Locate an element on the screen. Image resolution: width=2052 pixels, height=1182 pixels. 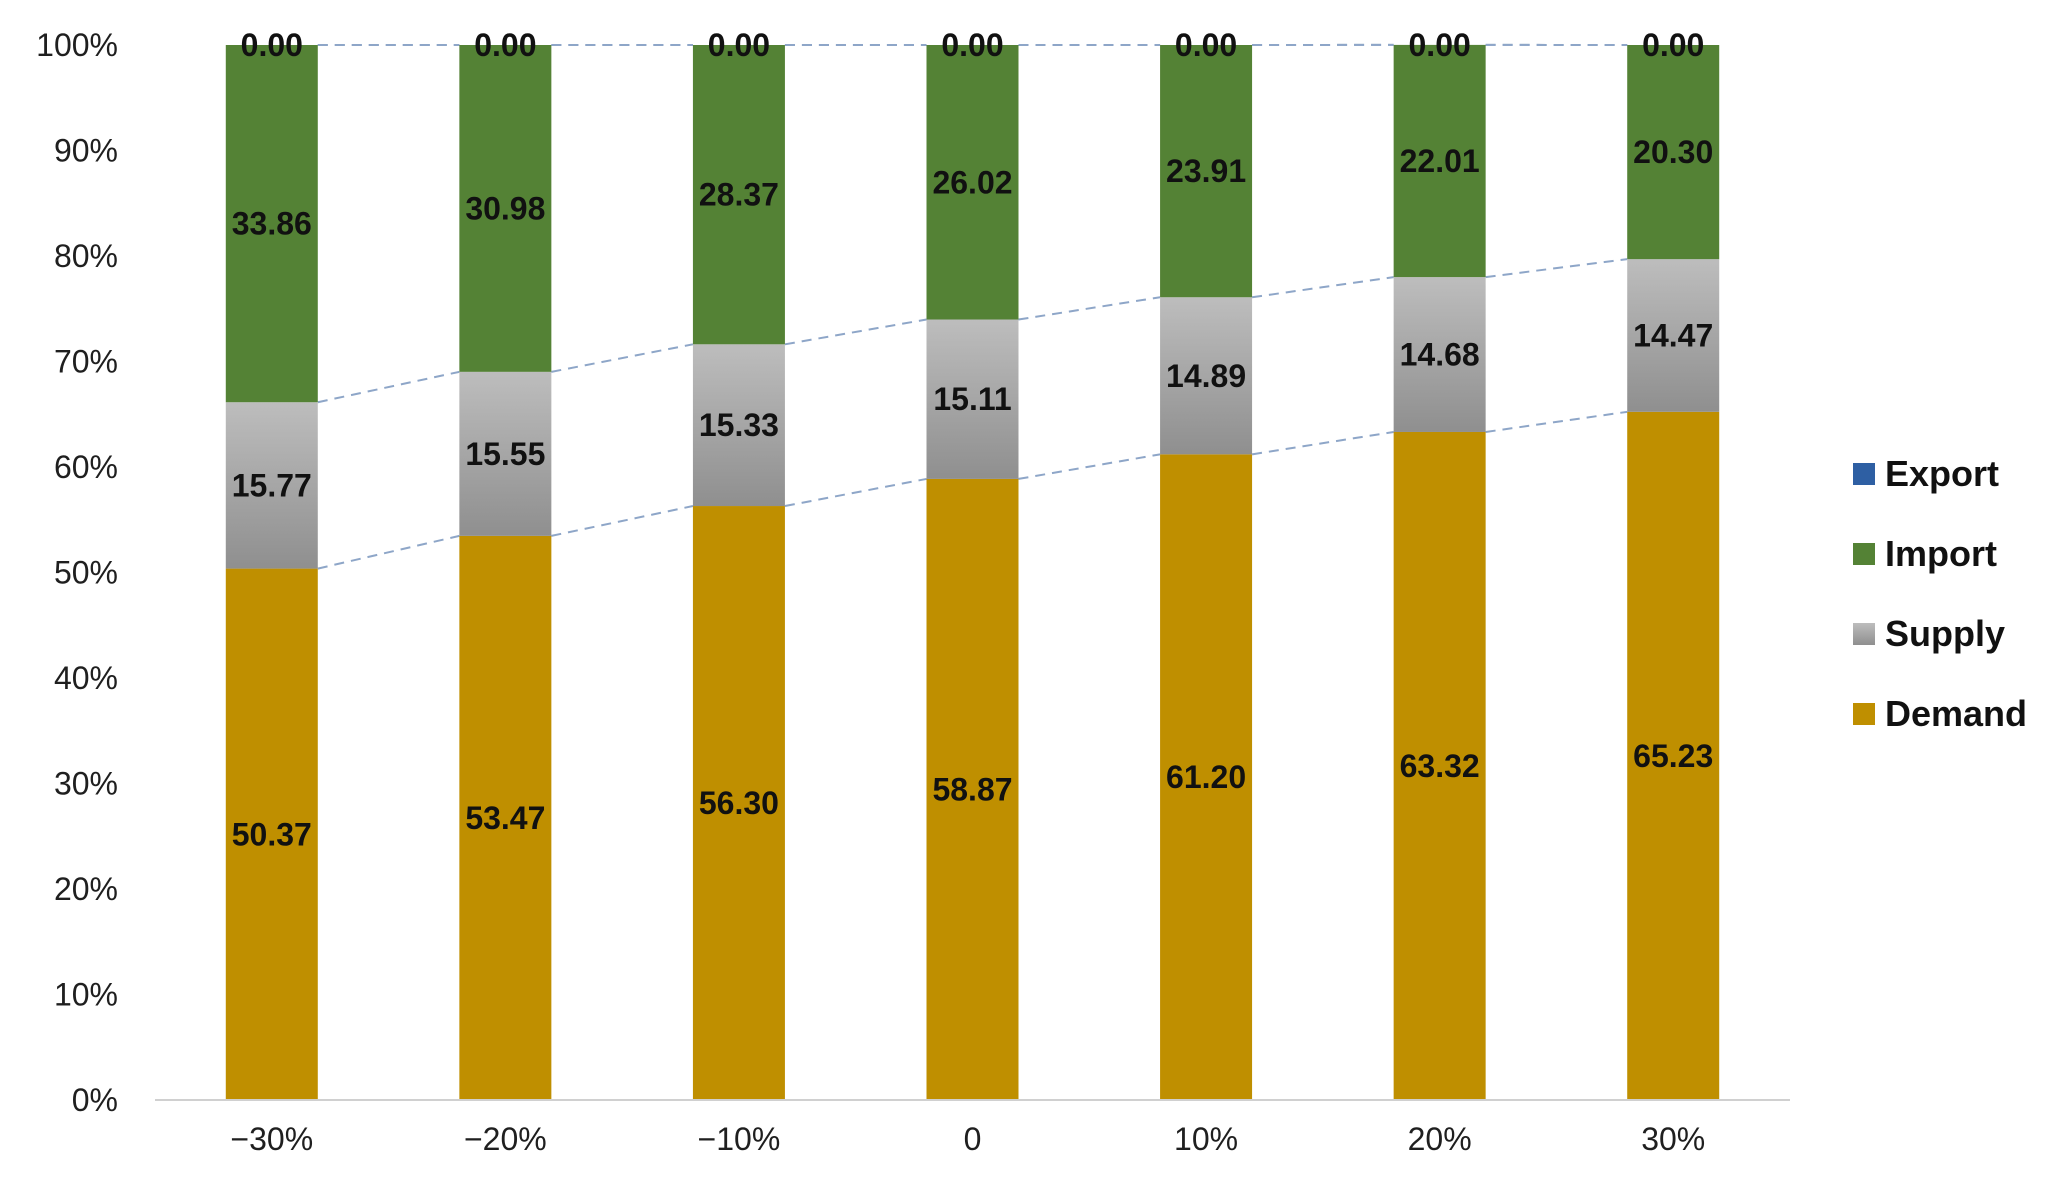
data-label-demand: 53.47 is located at coordinates (505, 818).